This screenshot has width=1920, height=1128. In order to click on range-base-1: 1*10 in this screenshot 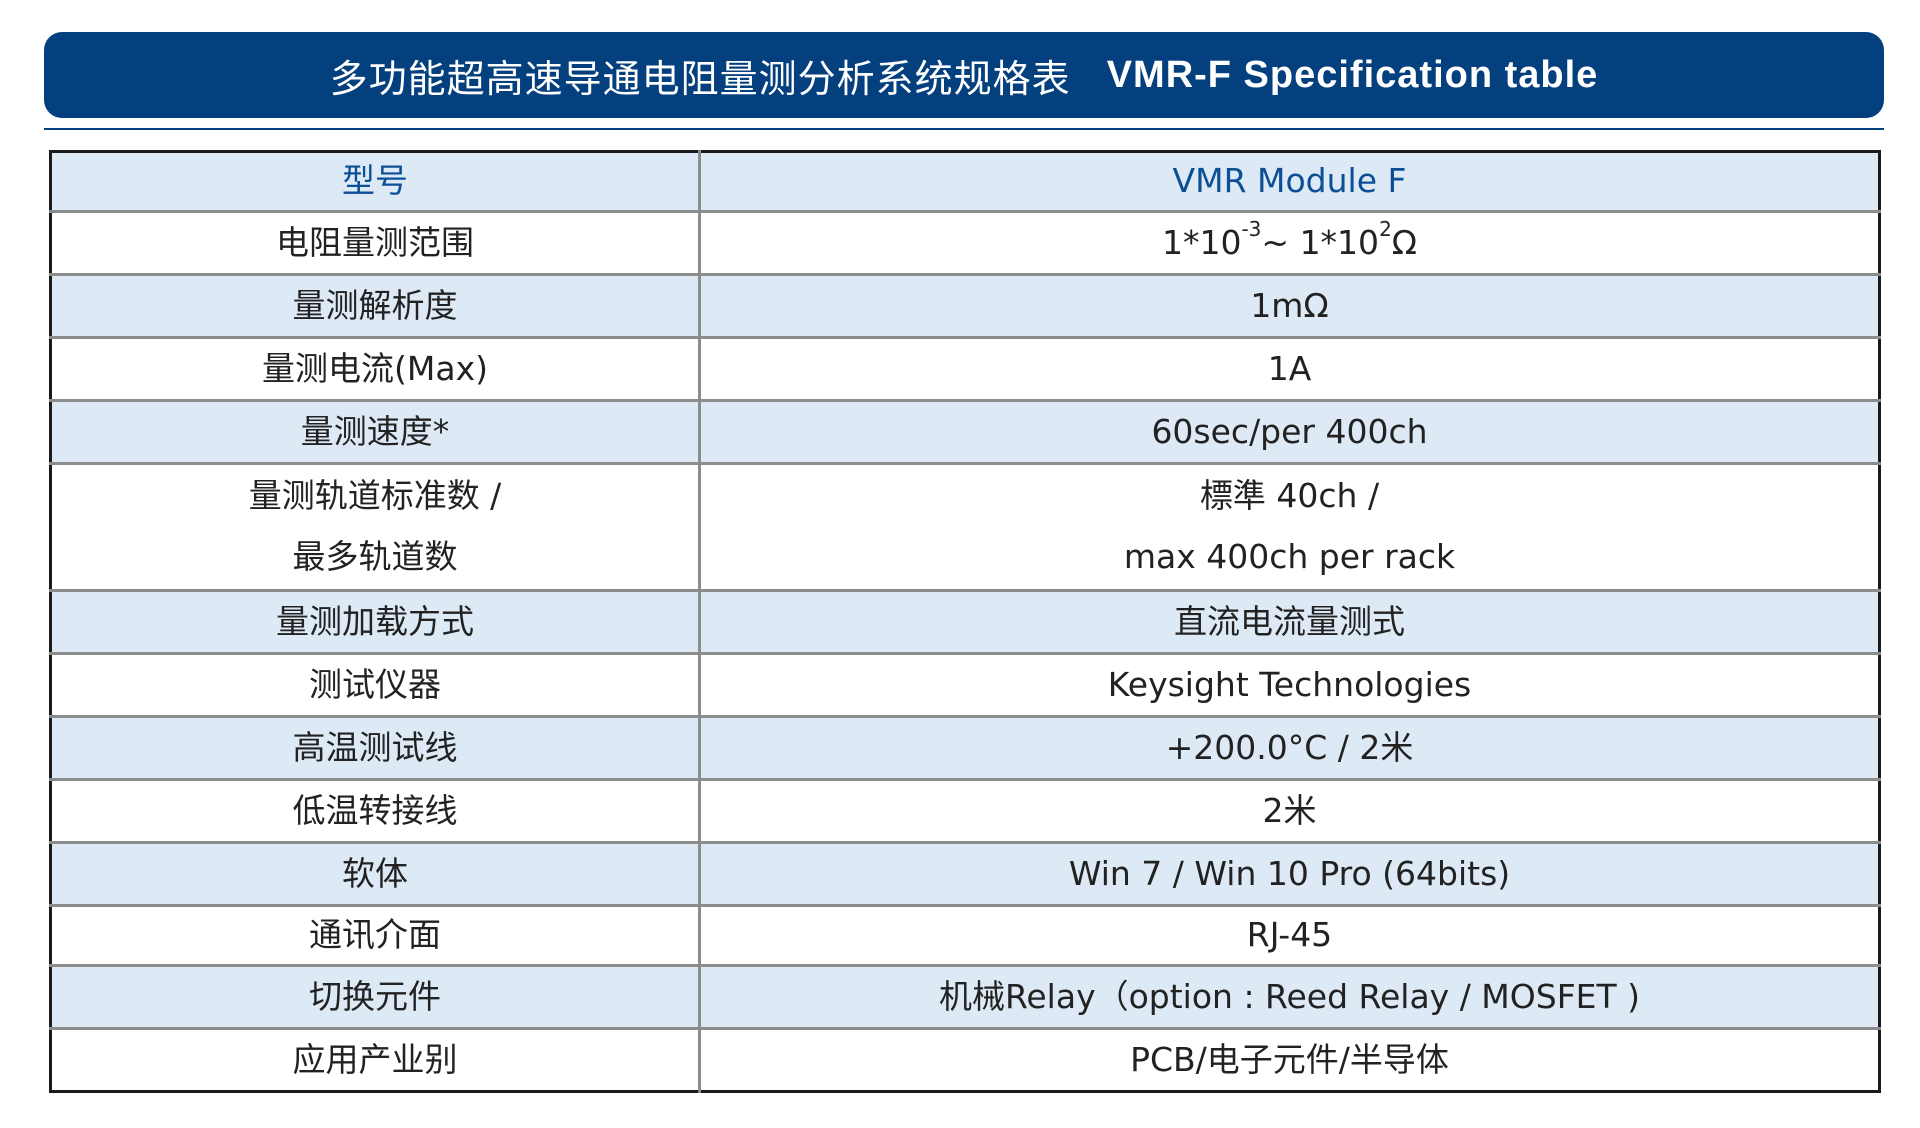, I will do `click(1201, 242)`.